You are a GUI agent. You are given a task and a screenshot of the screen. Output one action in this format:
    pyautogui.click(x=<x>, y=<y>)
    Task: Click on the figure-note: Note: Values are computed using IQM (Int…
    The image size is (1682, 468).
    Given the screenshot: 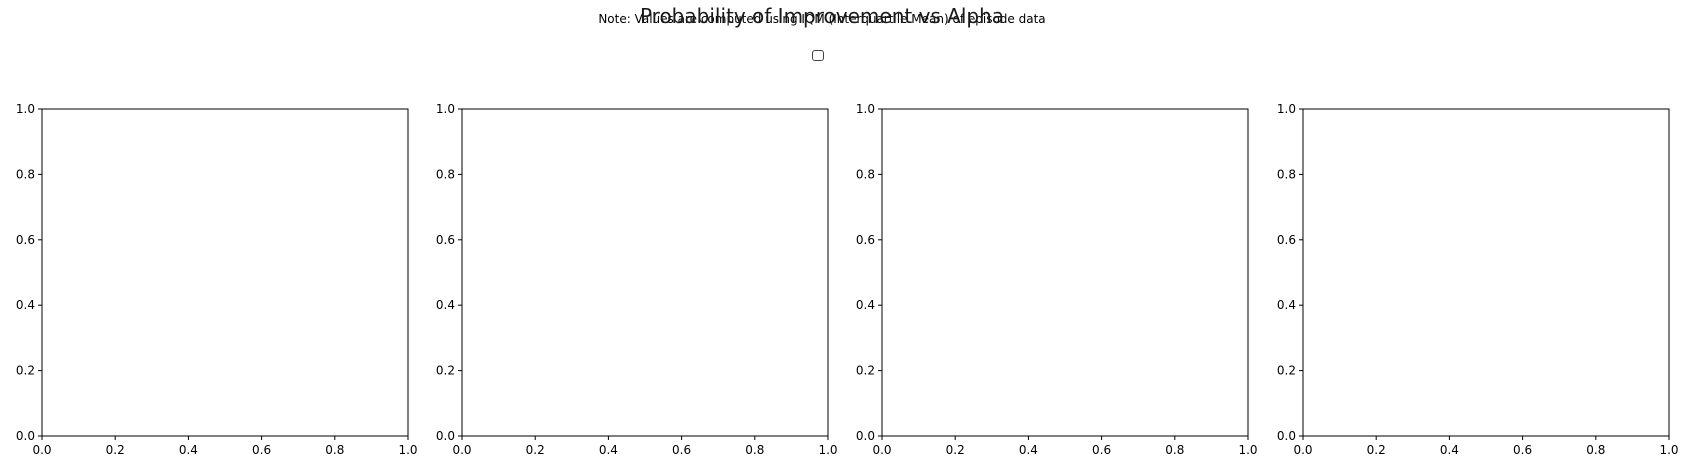 What is the action you would take?
    pyautogui.click(x=822, y=19)
    